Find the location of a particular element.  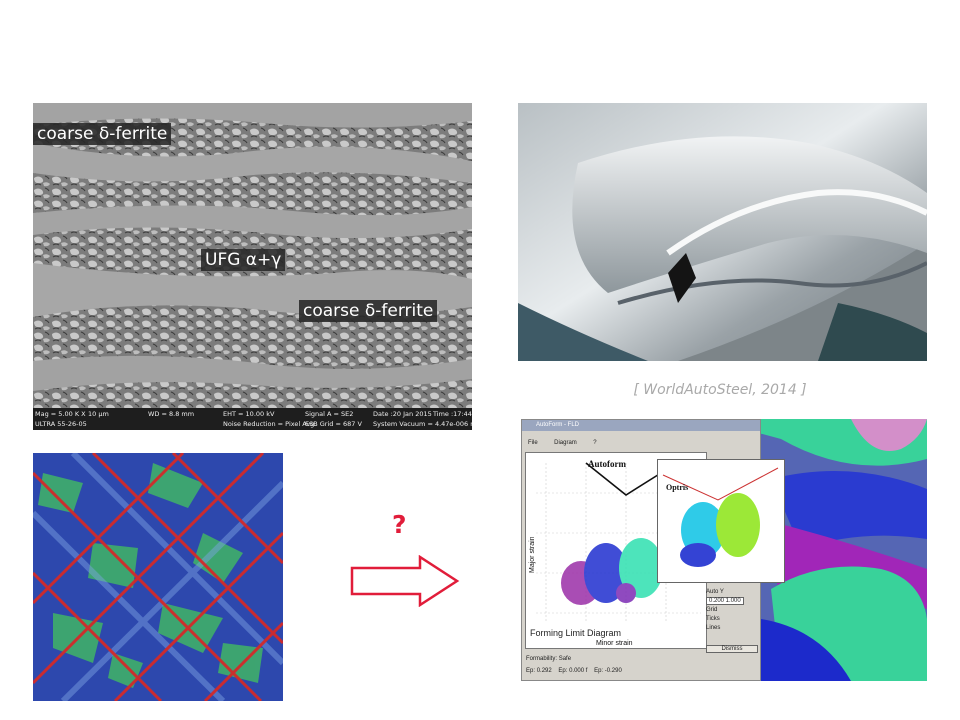

esb: ESB Grid = 687 V is located at coordinates (333, 424).